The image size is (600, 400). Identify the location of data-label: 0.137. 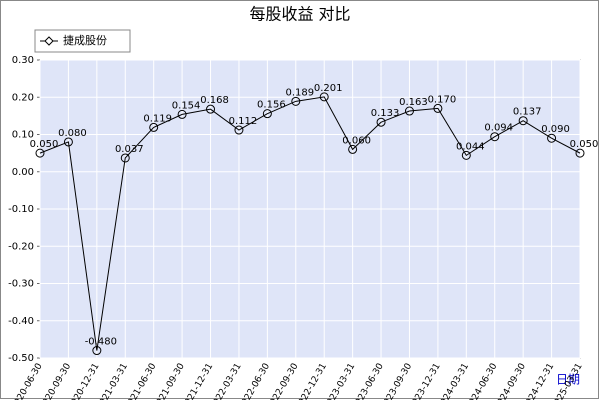
(527, 112).